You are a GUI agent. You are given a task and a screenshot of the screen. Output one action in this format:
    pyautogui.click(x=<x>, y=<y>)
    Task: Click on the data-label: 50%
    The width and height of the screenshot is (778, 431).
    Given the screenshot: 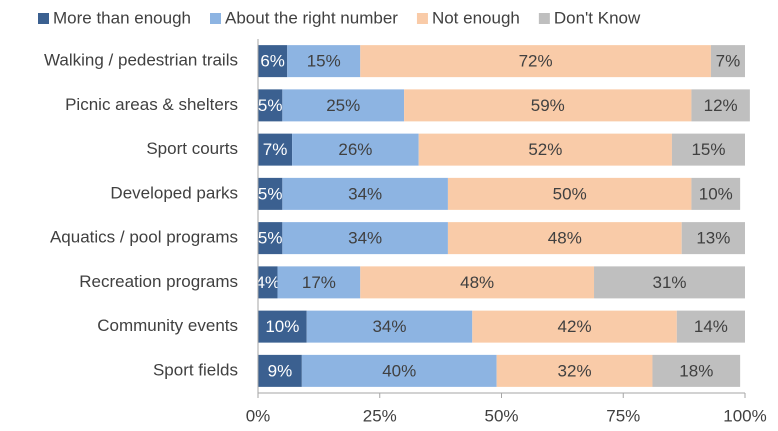 What is the action you would take?
    pyautogui.click(x=570, y=193)
    